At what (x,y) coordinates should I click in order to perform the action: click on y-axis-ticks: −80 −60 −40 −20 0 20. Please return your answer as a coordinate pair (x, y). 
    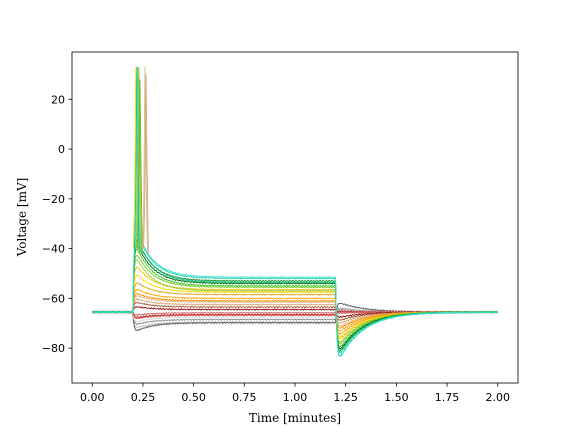
    Looking at the image, I should click on (57, 224).